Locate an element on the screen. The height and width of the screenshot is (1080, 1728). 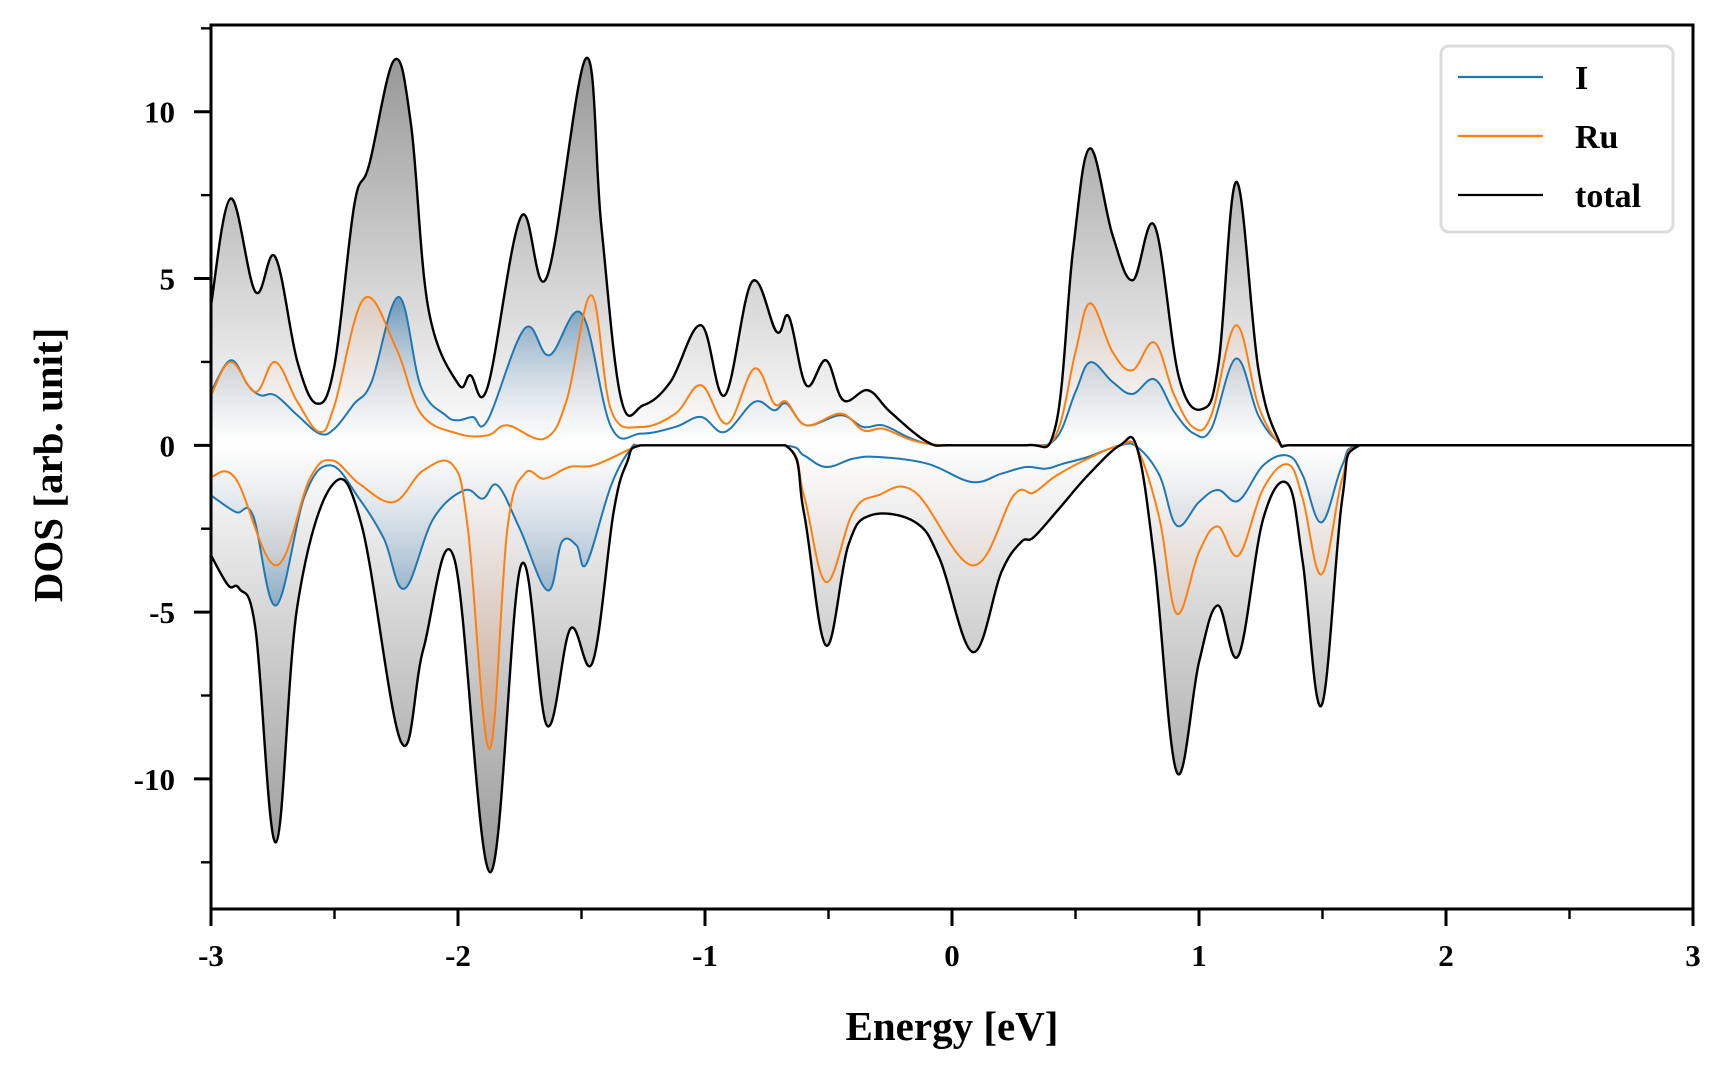
y-tick-label: -10 is located at coordinates (154, 779).